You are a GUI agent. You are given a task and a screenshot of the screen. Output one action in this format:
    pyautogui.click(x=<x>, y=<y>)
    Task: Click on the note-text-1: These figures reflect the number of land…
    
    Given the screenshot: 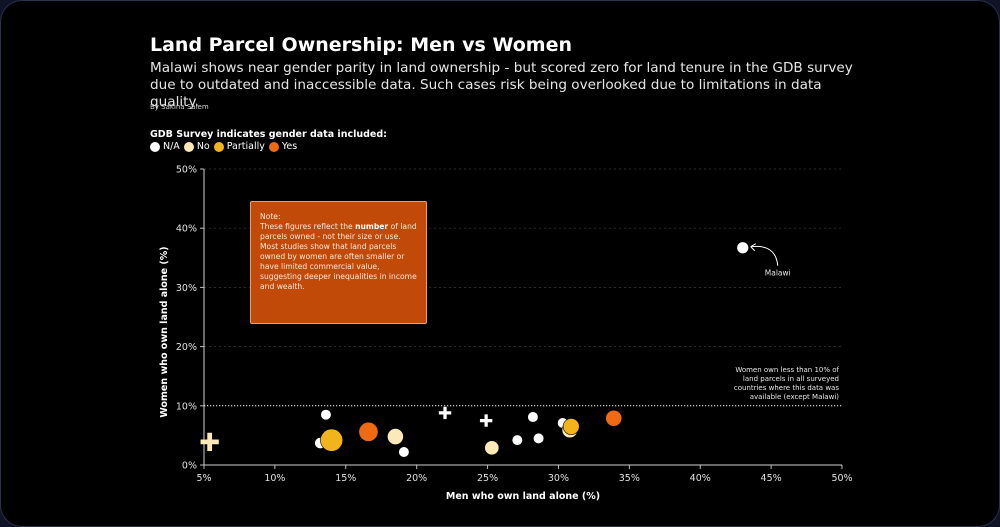 What is the action you would take?
    pyautogui.click(x=339, y=232)
    